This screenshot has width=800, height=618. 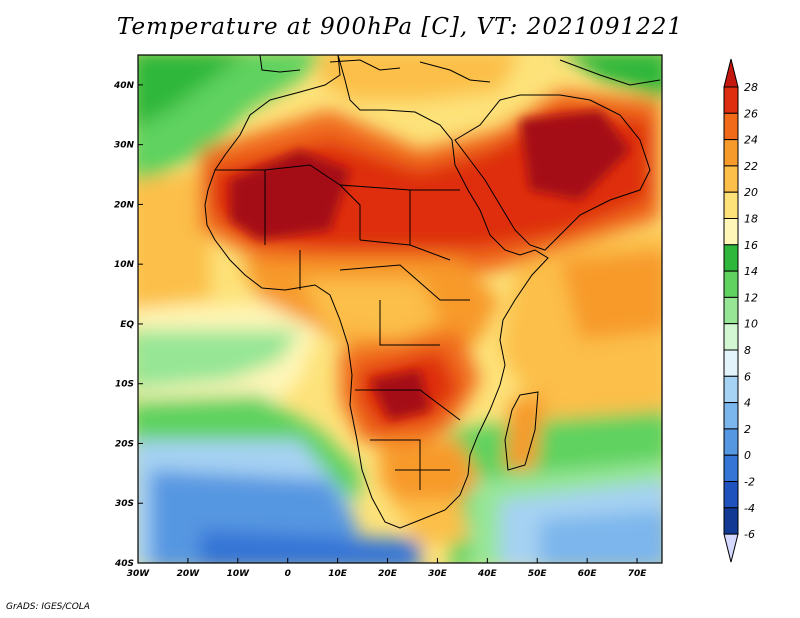 I want to click on lon-tick-label: 30E, so click(x=438, y=574).